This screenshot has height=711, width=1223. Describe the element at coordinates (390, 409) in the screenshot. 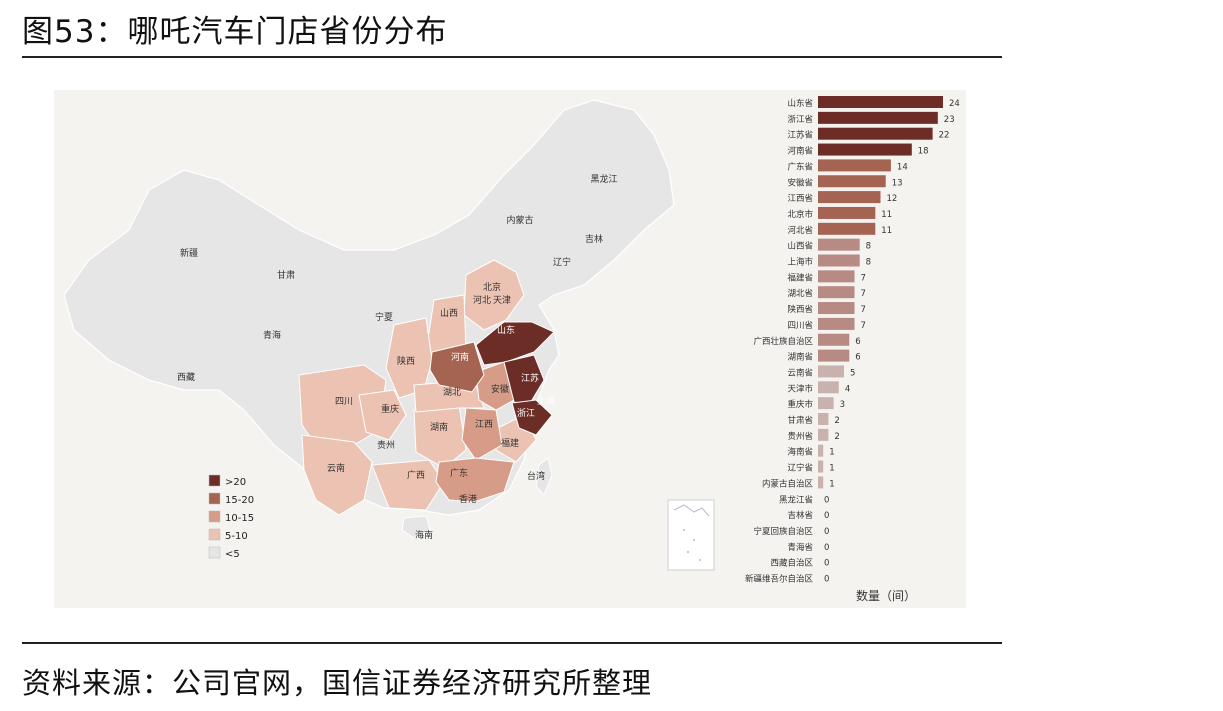

I see `map-region-label: 重庆` at that location.